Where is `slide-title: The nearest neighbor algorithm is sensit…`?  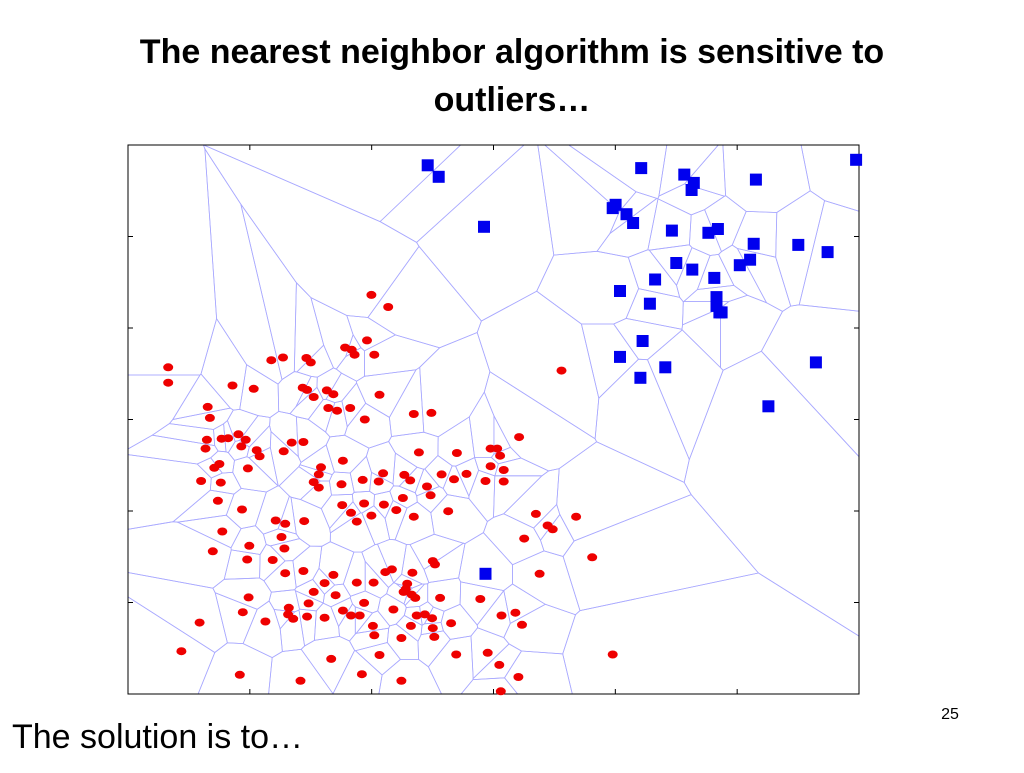
slide-title: The nearest neighbor algorithm is sensit… is located at coordinates (512, 76).